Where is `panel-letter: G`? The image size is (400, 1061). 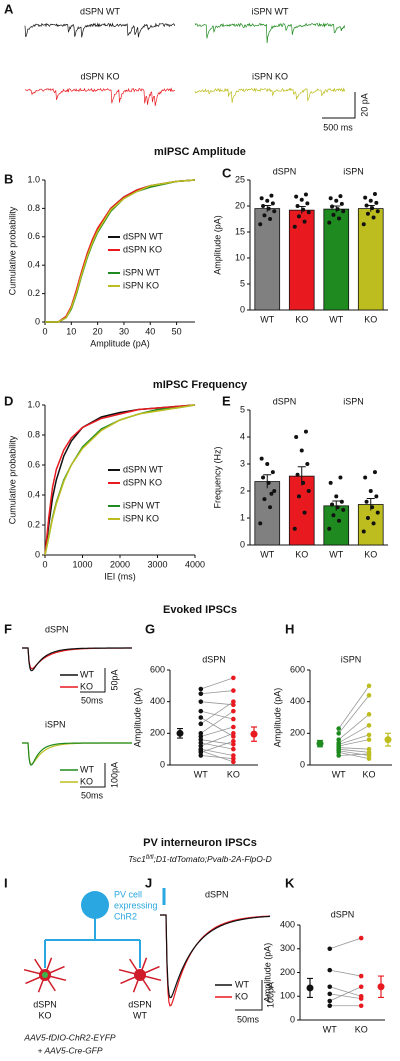
panel-letter: G is located at coordinates (150, 628).